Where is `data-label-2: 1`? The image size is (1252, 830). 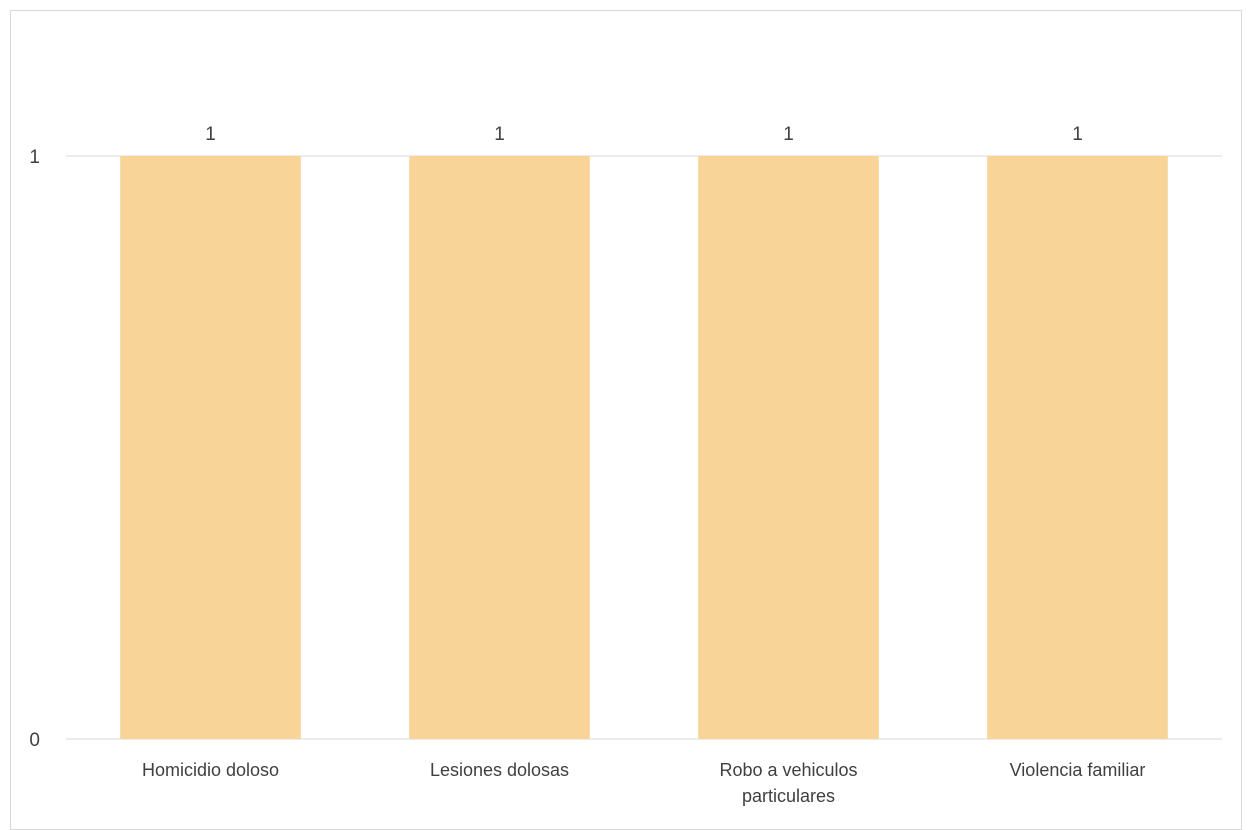 data-label-2: 1 is located at coordinates (788, 134).